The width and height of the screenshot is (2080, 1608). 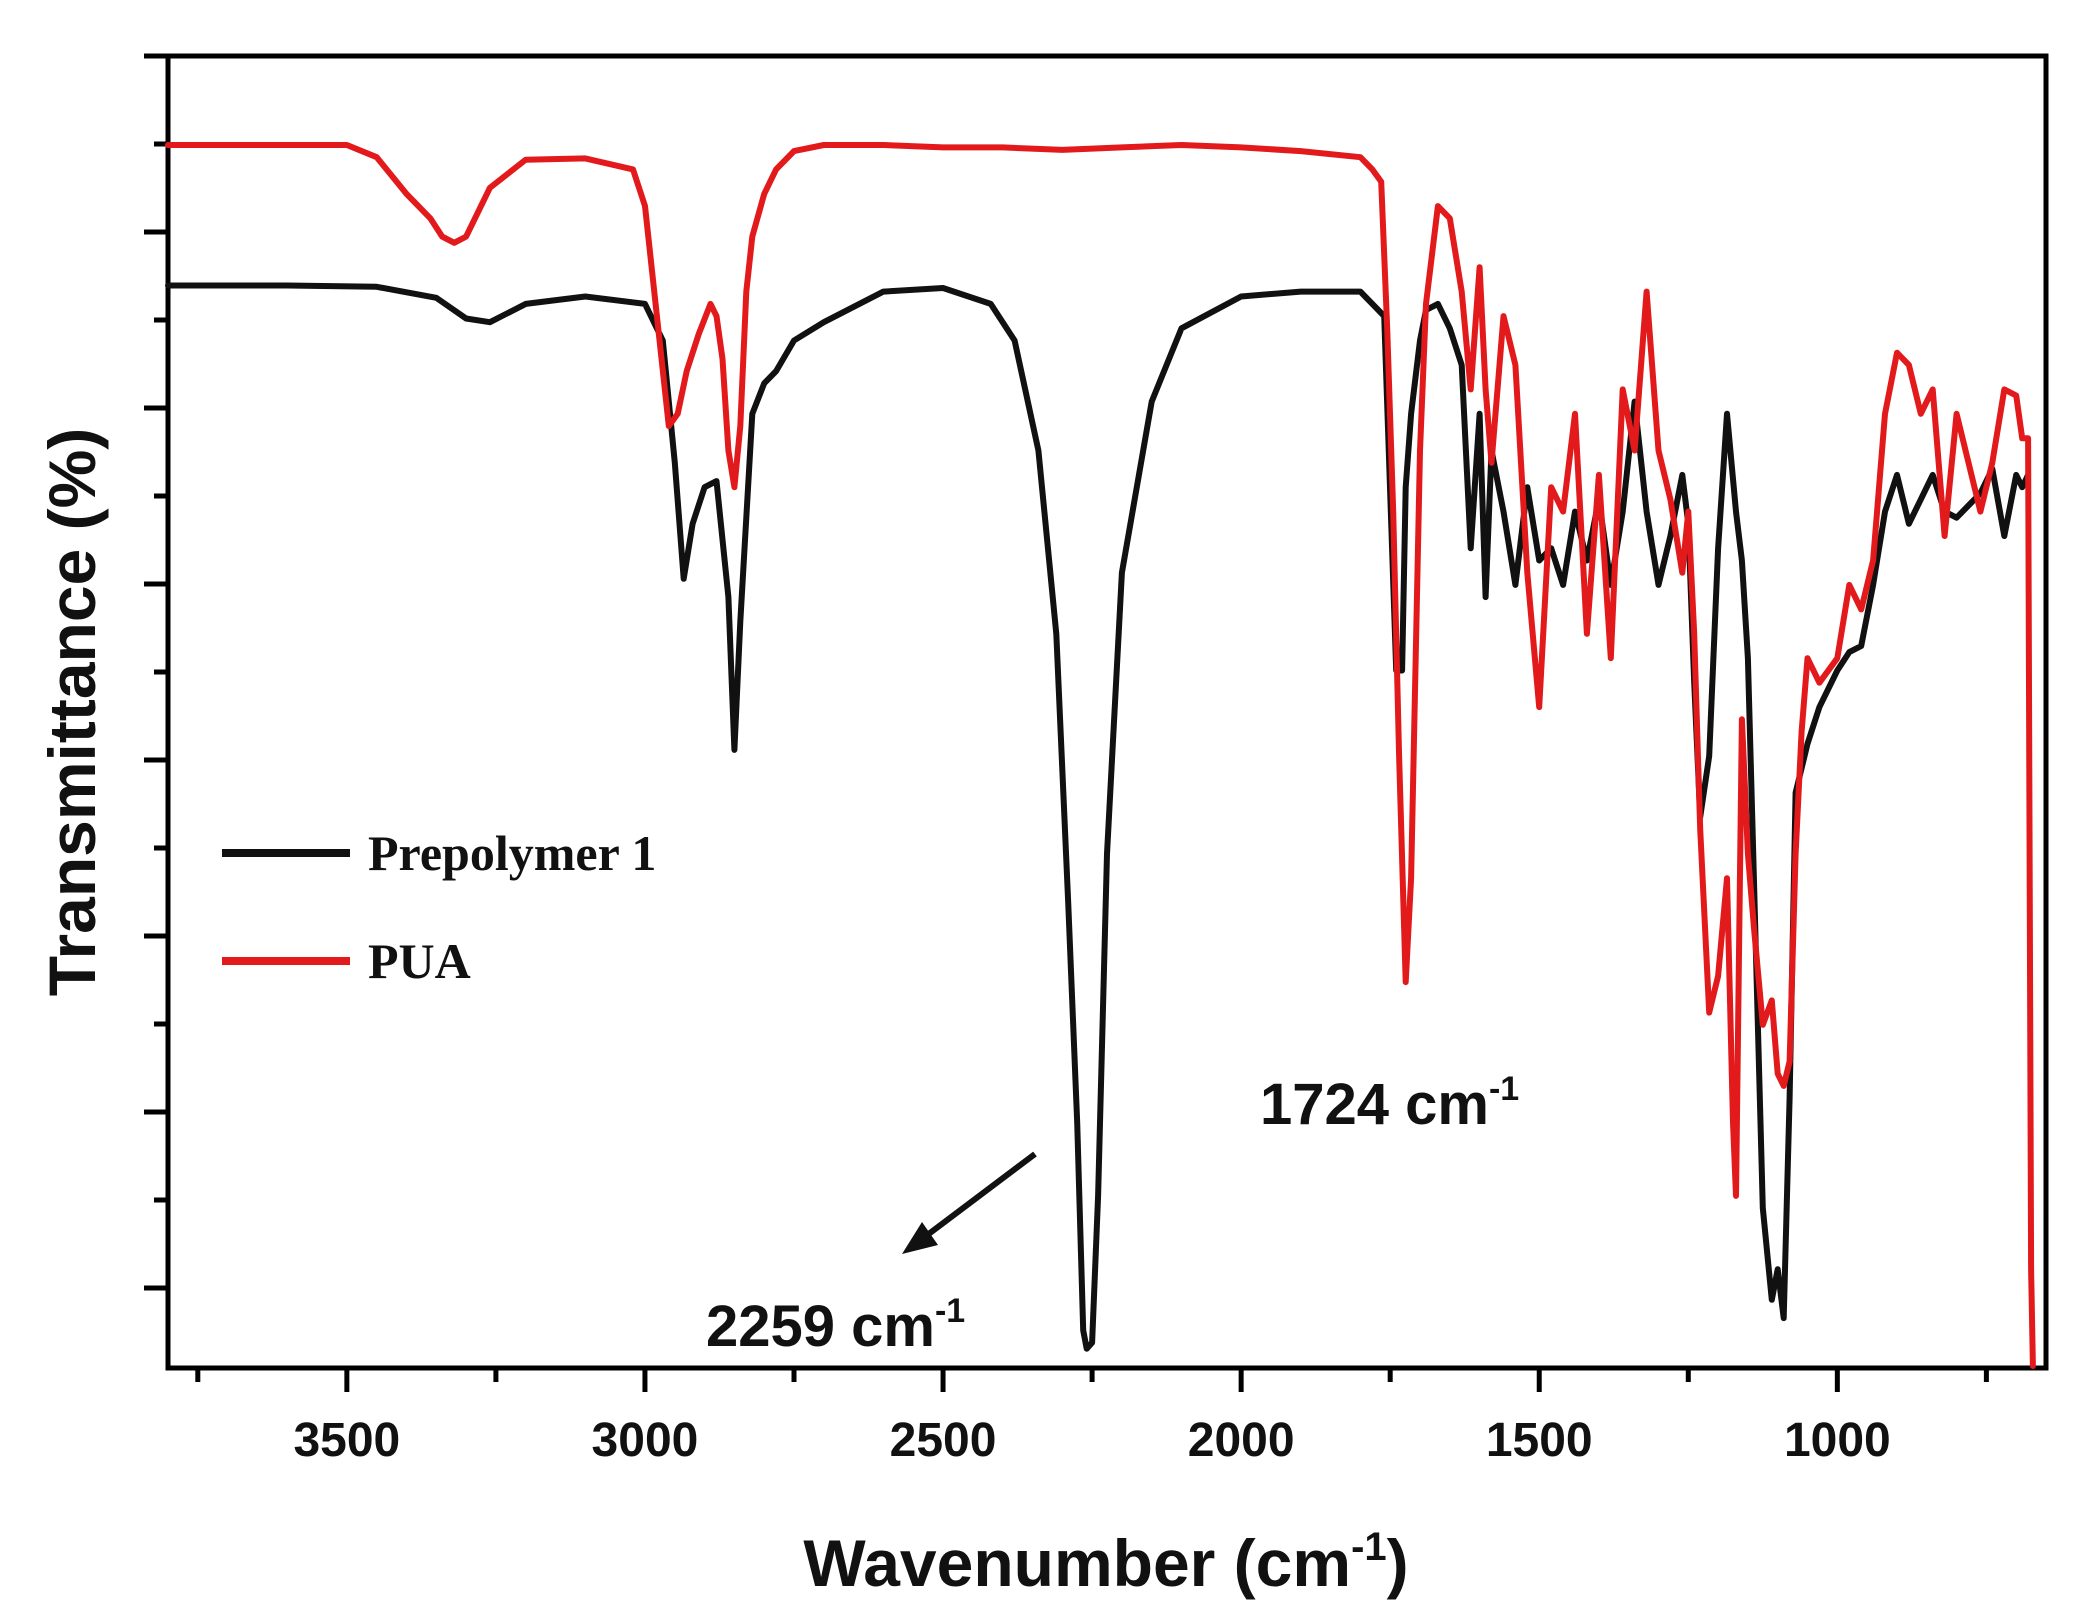 I want to click on annotation-label-1724: 1724 cm-1, so click(x=1389, y=1103).